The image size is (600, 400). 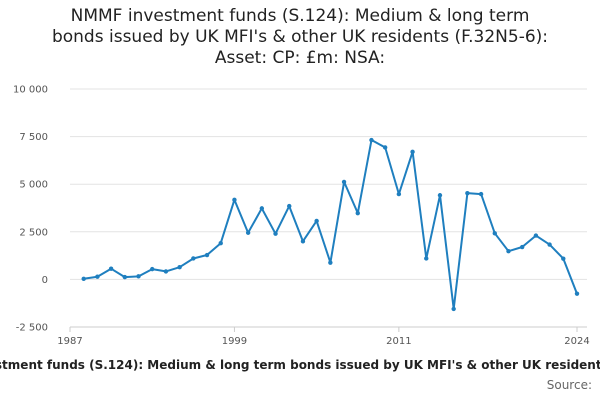 What do you see at coordinates (32, 328) in the screenshot?
I see `y-tick-label: -2 500` at bounding box center [32, 328].